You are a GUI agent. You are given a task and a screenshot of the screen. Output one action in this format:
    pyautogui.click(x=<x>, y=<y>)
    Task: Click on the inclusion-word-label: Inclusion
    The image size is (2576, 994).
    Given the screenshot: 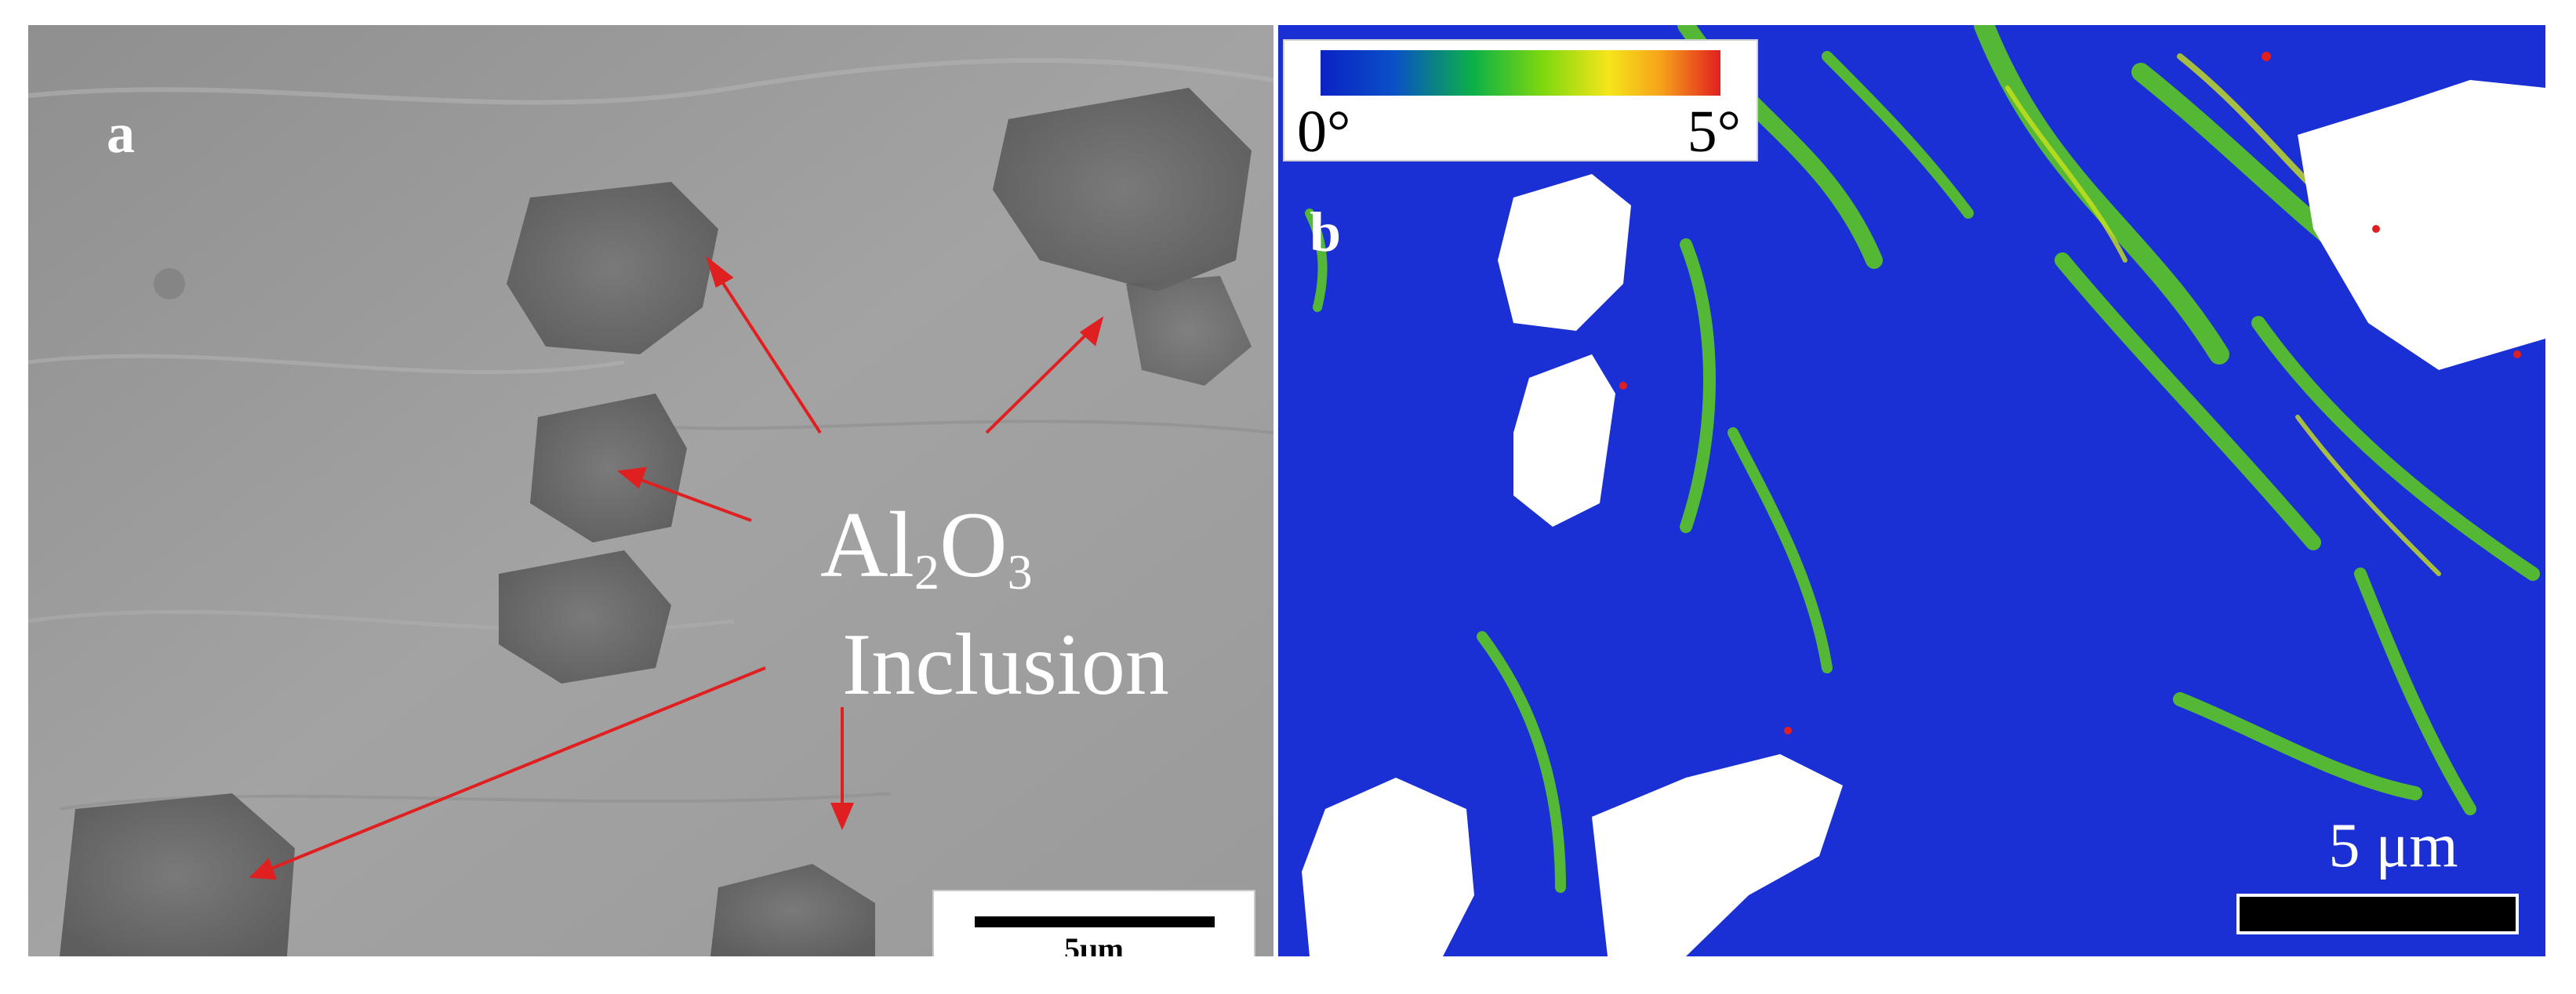 What is the action you would take?
    pyautogui.click(x=1005, y=664)
    